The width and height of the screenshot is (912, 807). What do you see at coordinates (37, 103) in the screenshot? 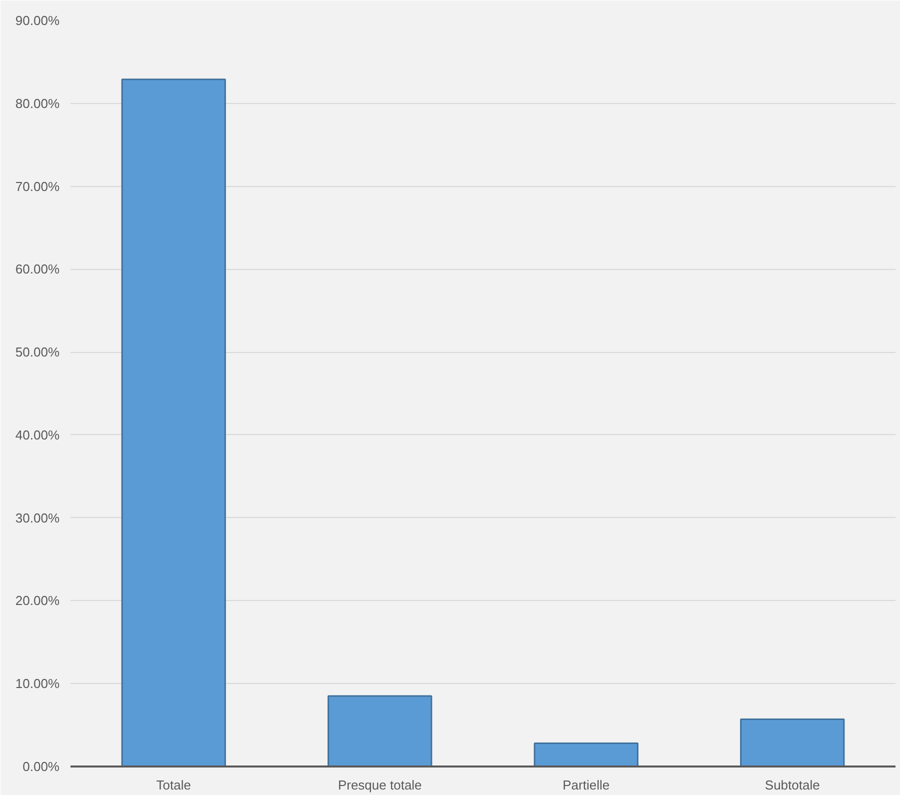
I see `y-tick-label: 80.00%` at bounding box center [37, 103].